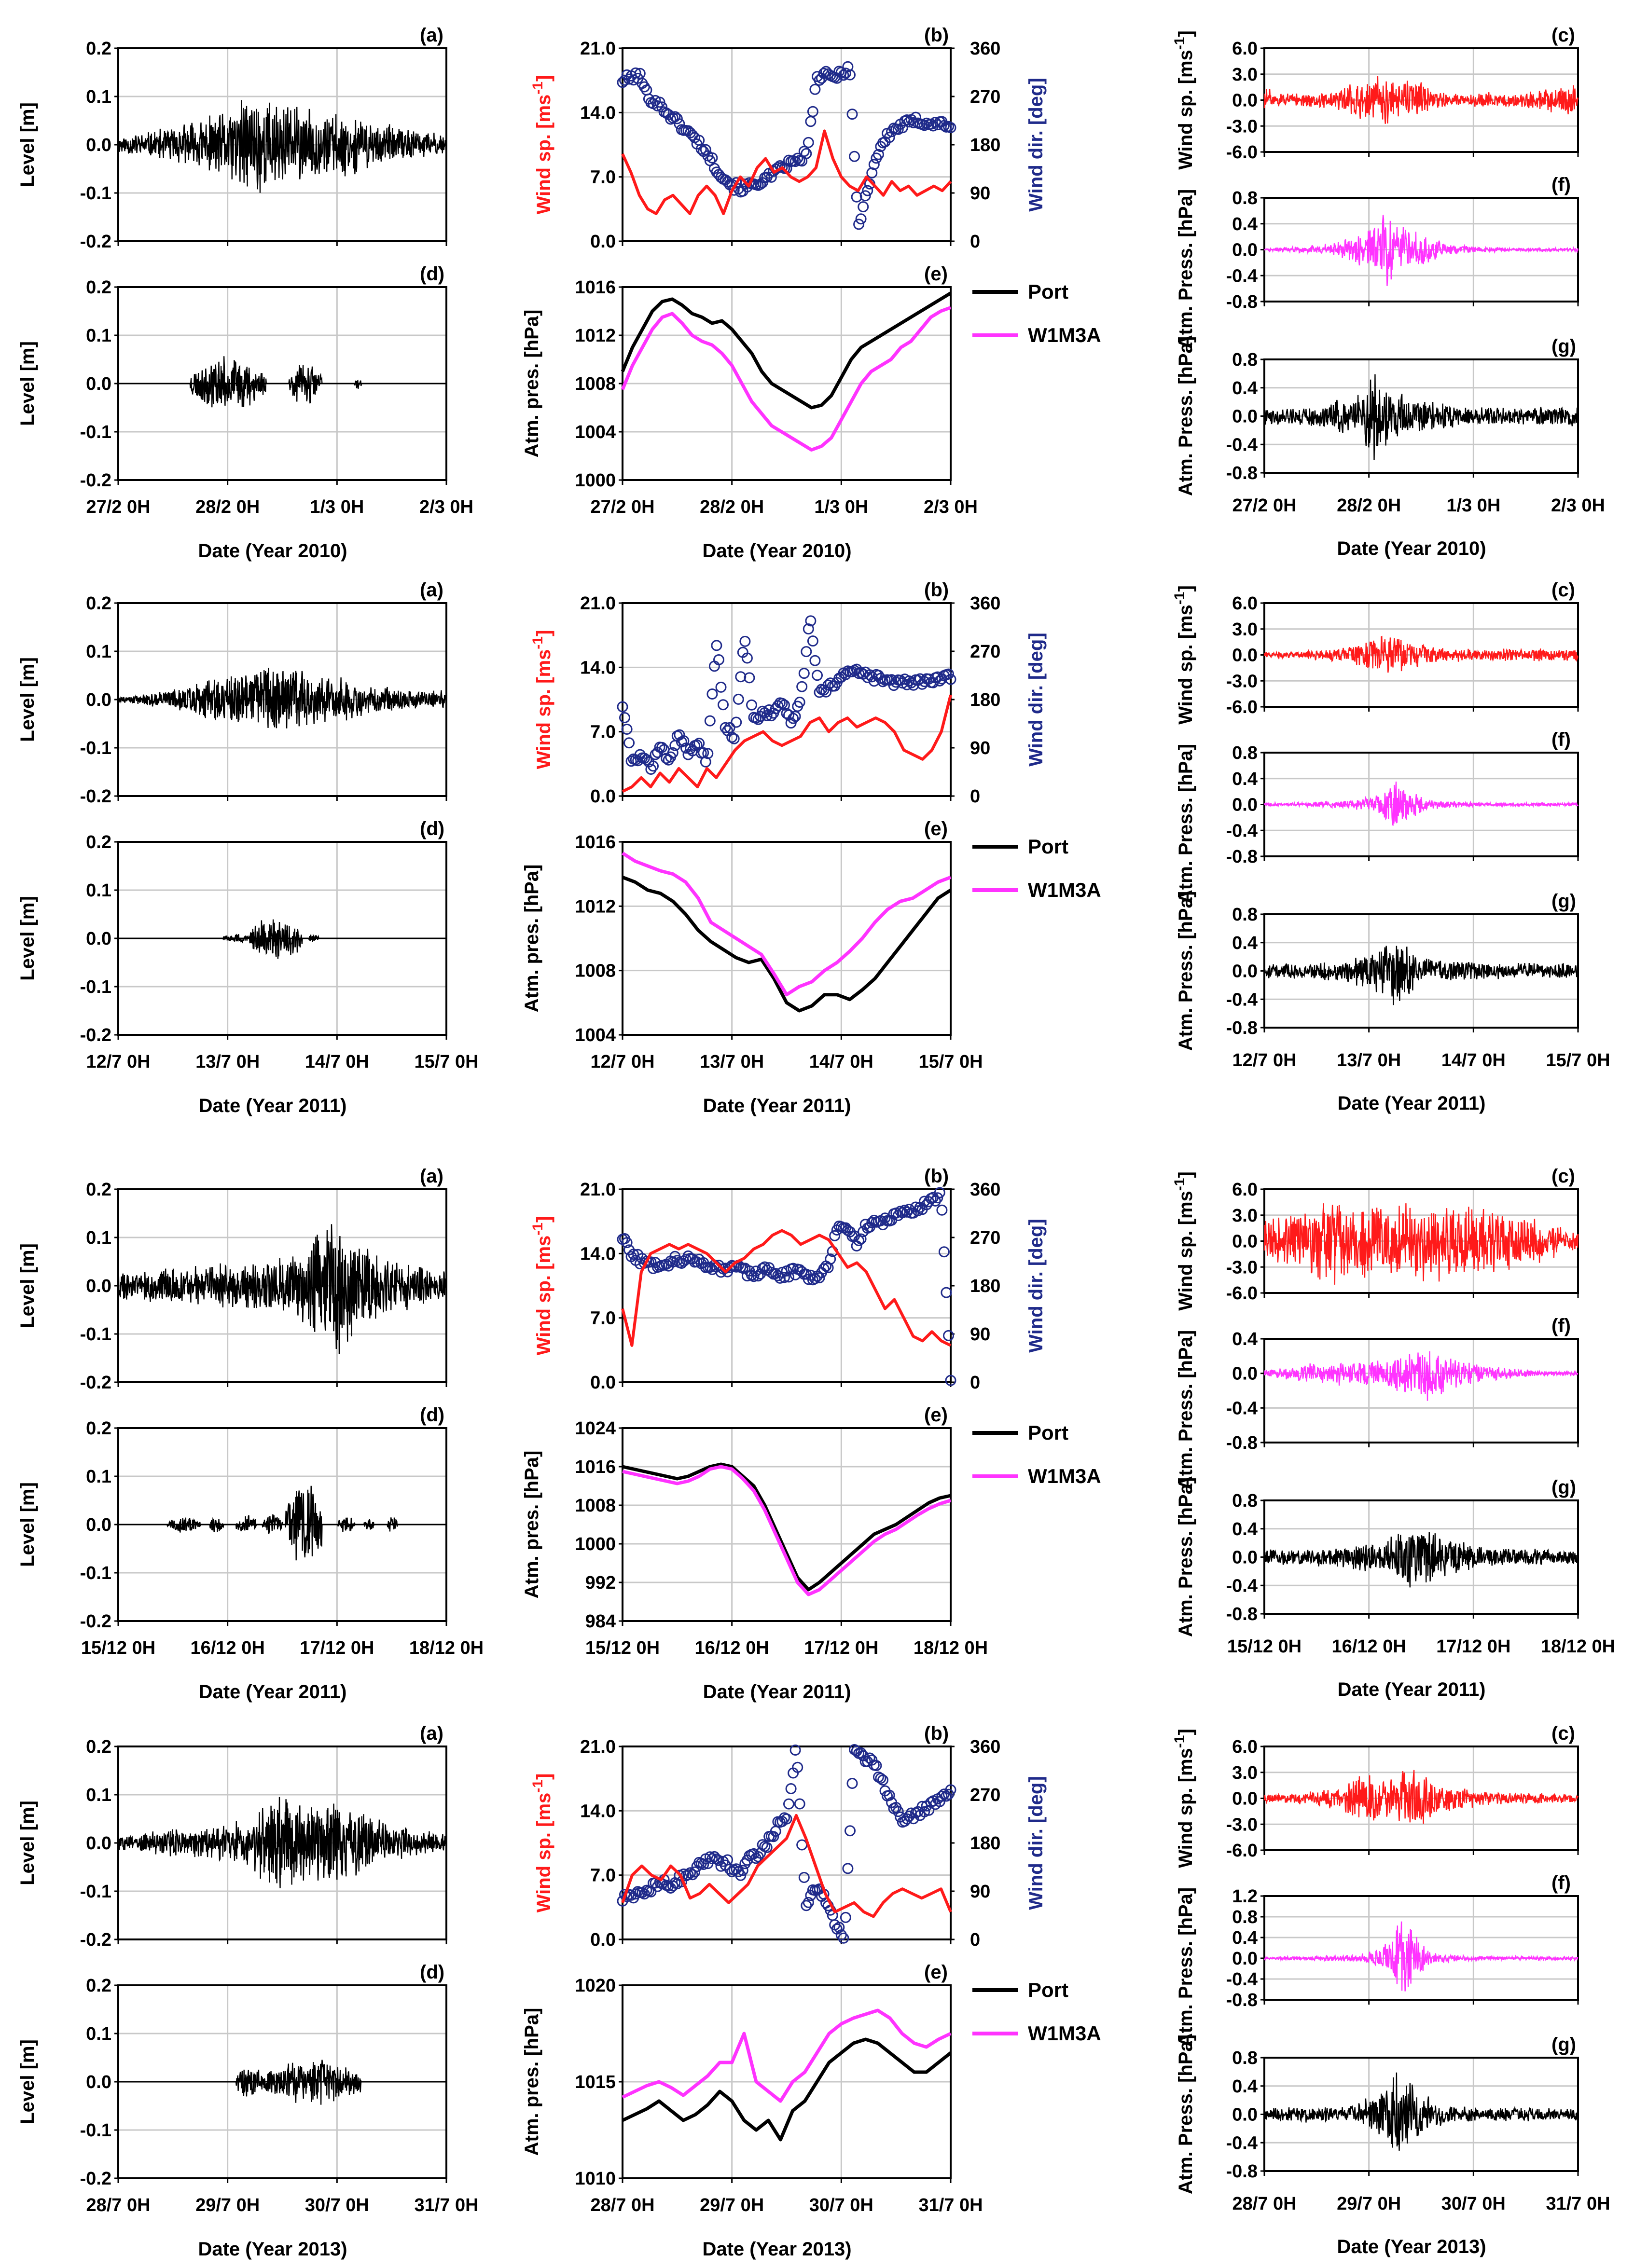 This screenshot has height=2268, width=1634. I want to click on event-4-panel-b-ytick: 21.0, so click(598, 1747).